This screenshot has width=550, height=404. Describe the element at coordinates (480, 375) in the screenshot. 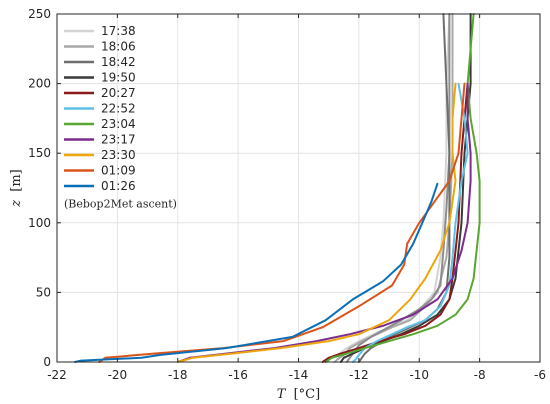

I see `x-tick-label: -8` at that location.